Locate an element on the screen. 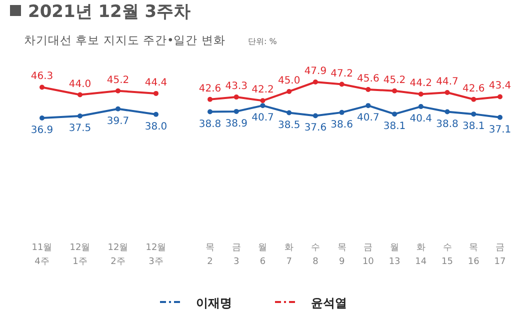  data-label: 36.9 is located at coordinates (42, 130).